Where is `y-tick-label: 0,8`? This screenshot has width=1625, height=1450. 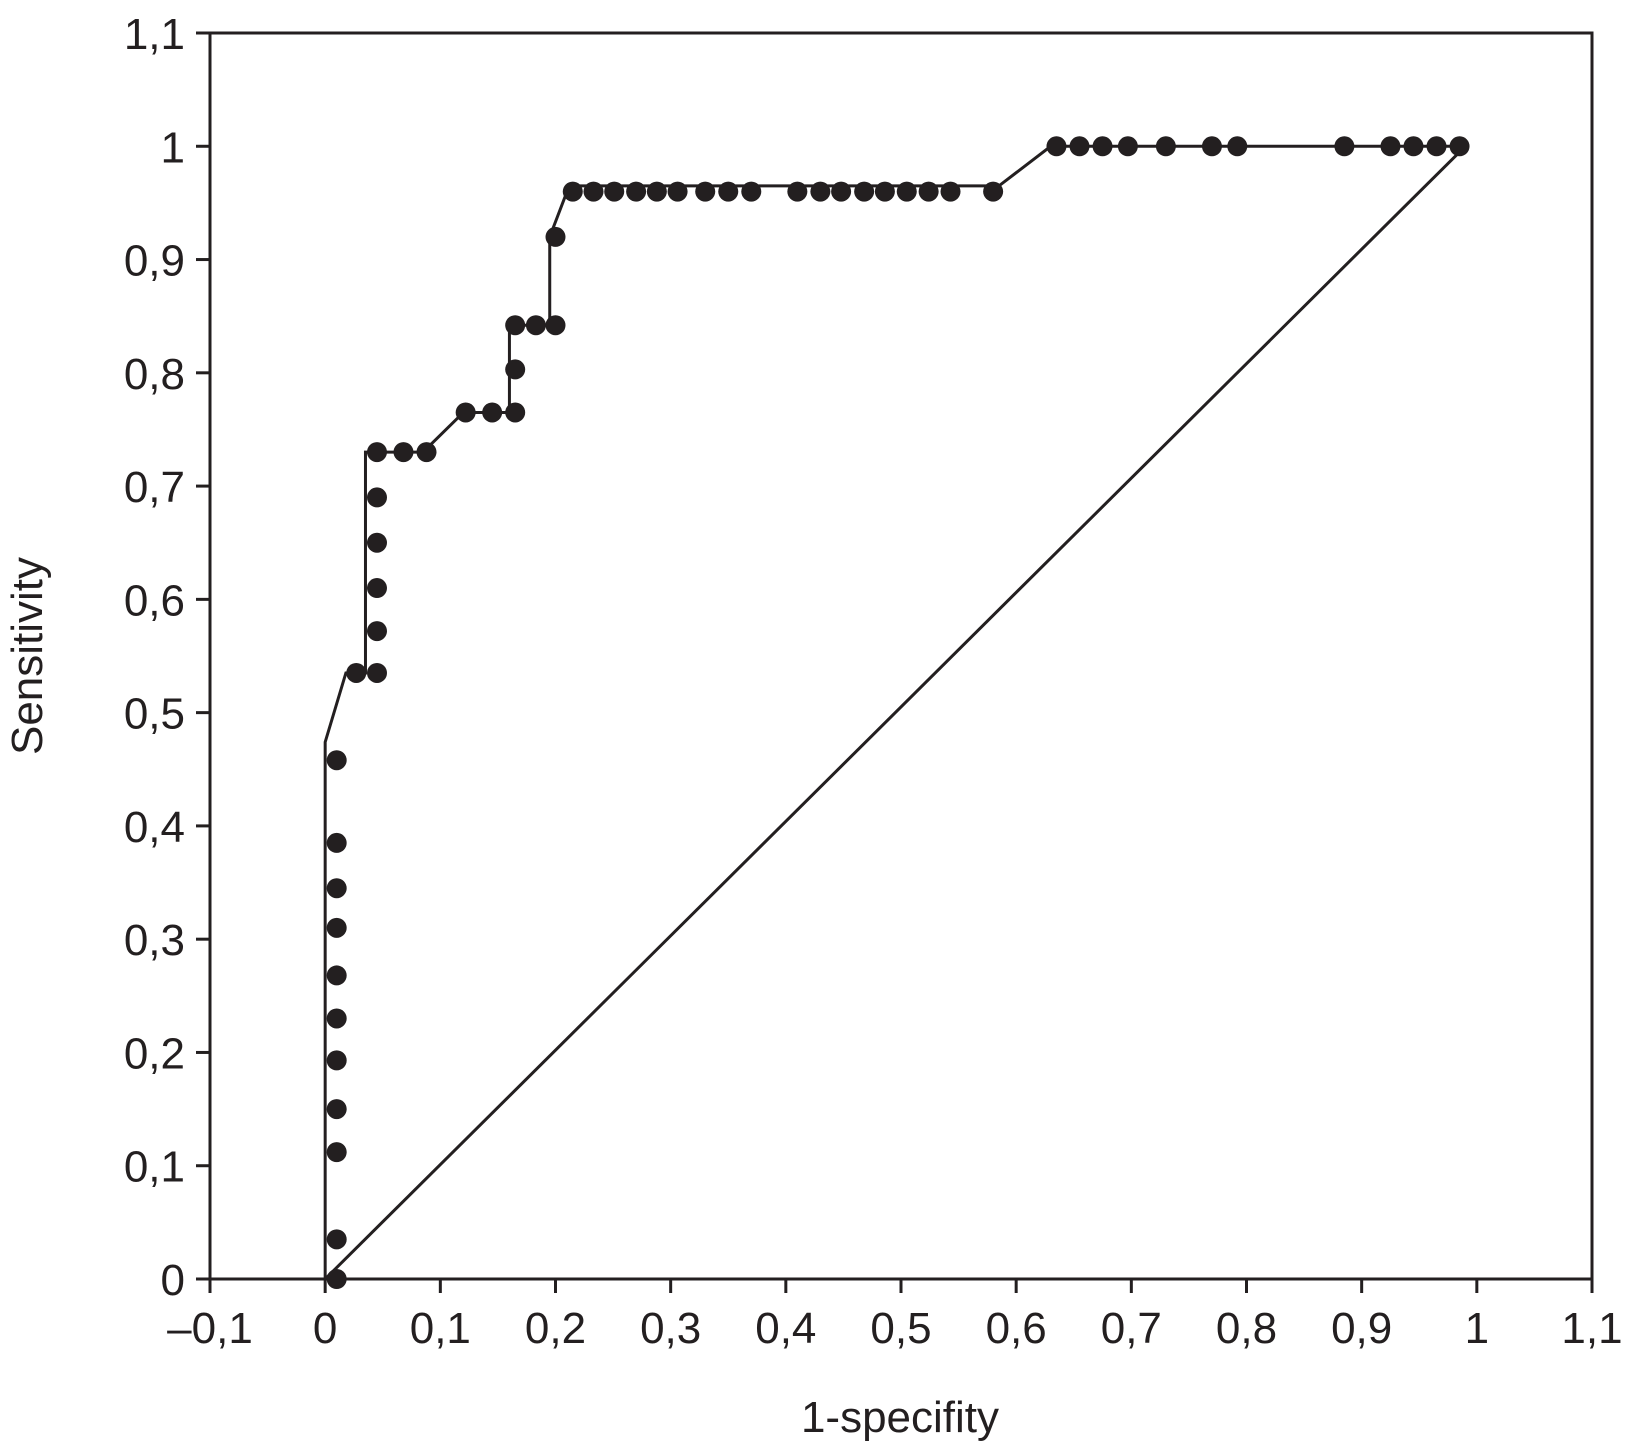 y-tick-label: 0,8 is located at coordinates (154, 374).